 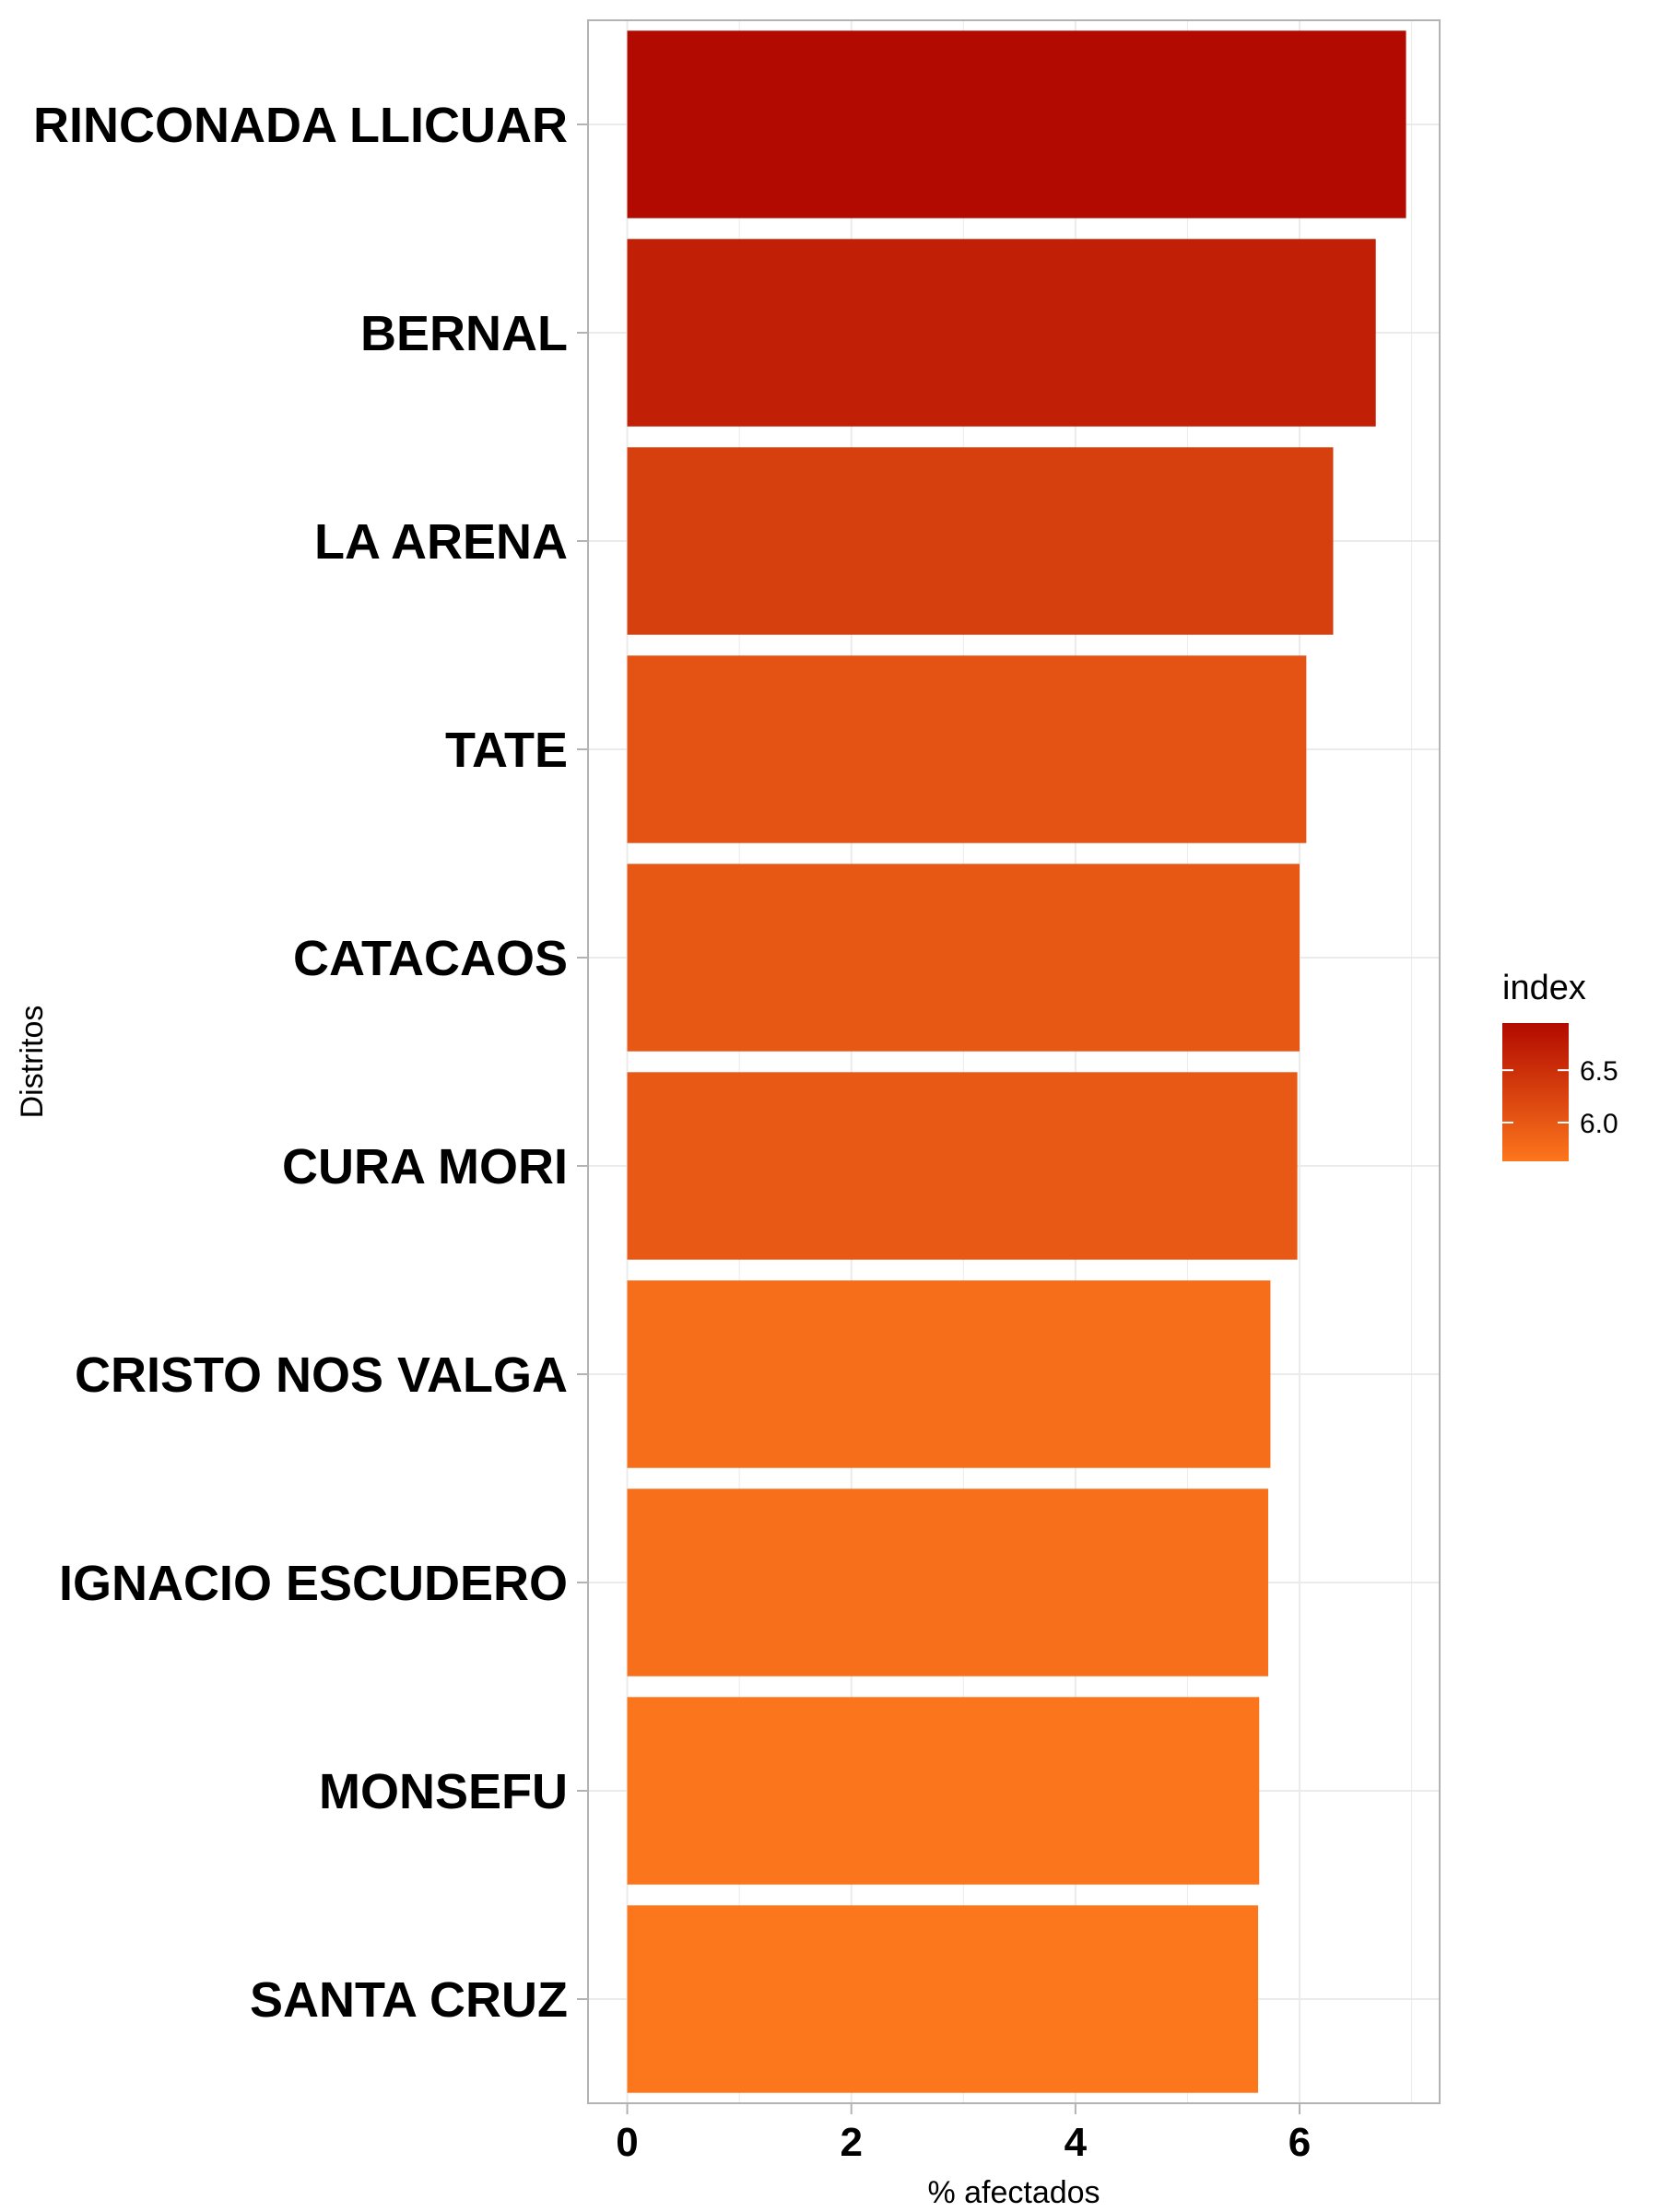 I want to click on legend-title: index, so click(x=1544, y=988).